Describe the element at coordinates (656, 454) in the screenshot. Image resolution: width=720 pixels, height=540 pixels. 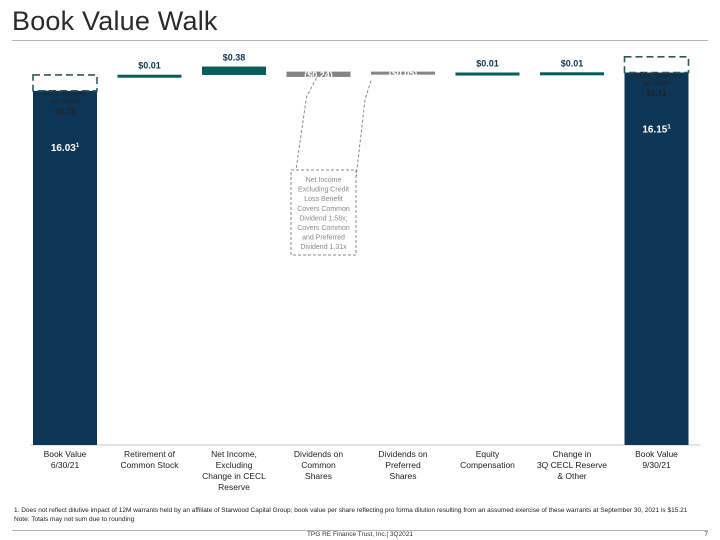
I see `category-label-7-0: Book Value` at that location.